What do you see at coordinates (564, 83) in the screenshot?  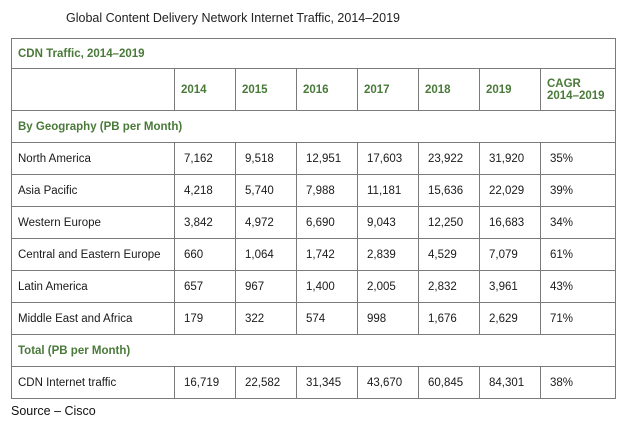 I see `cagr-header-line1: CAGR` at bounding box center [564, 83].